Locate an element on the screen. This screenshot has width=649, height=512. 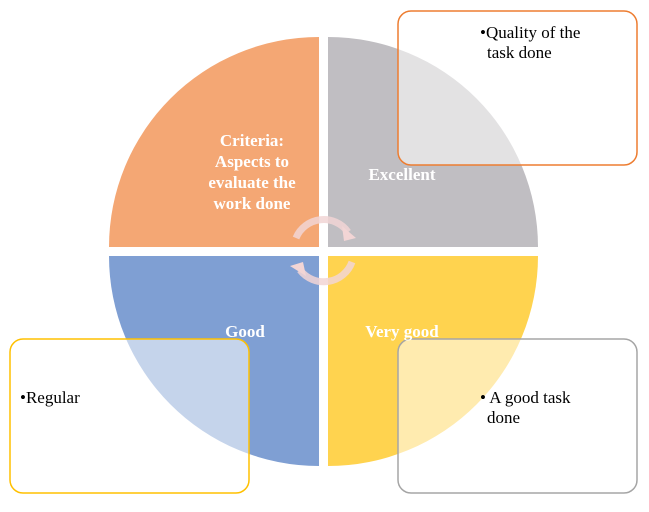
box-text: •Regular is located at coordinates (50, 397).